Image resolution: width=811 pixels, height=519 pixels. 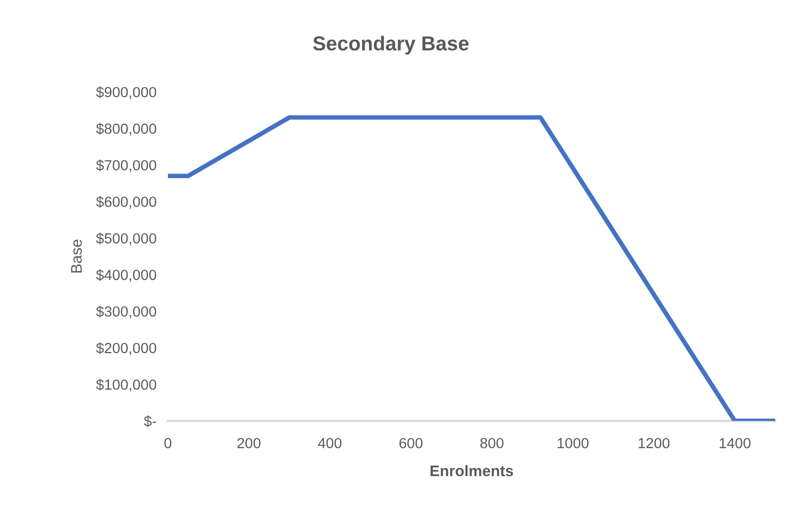 I want to click on y-tick-label: $700,000, so click(x=126, y=165).